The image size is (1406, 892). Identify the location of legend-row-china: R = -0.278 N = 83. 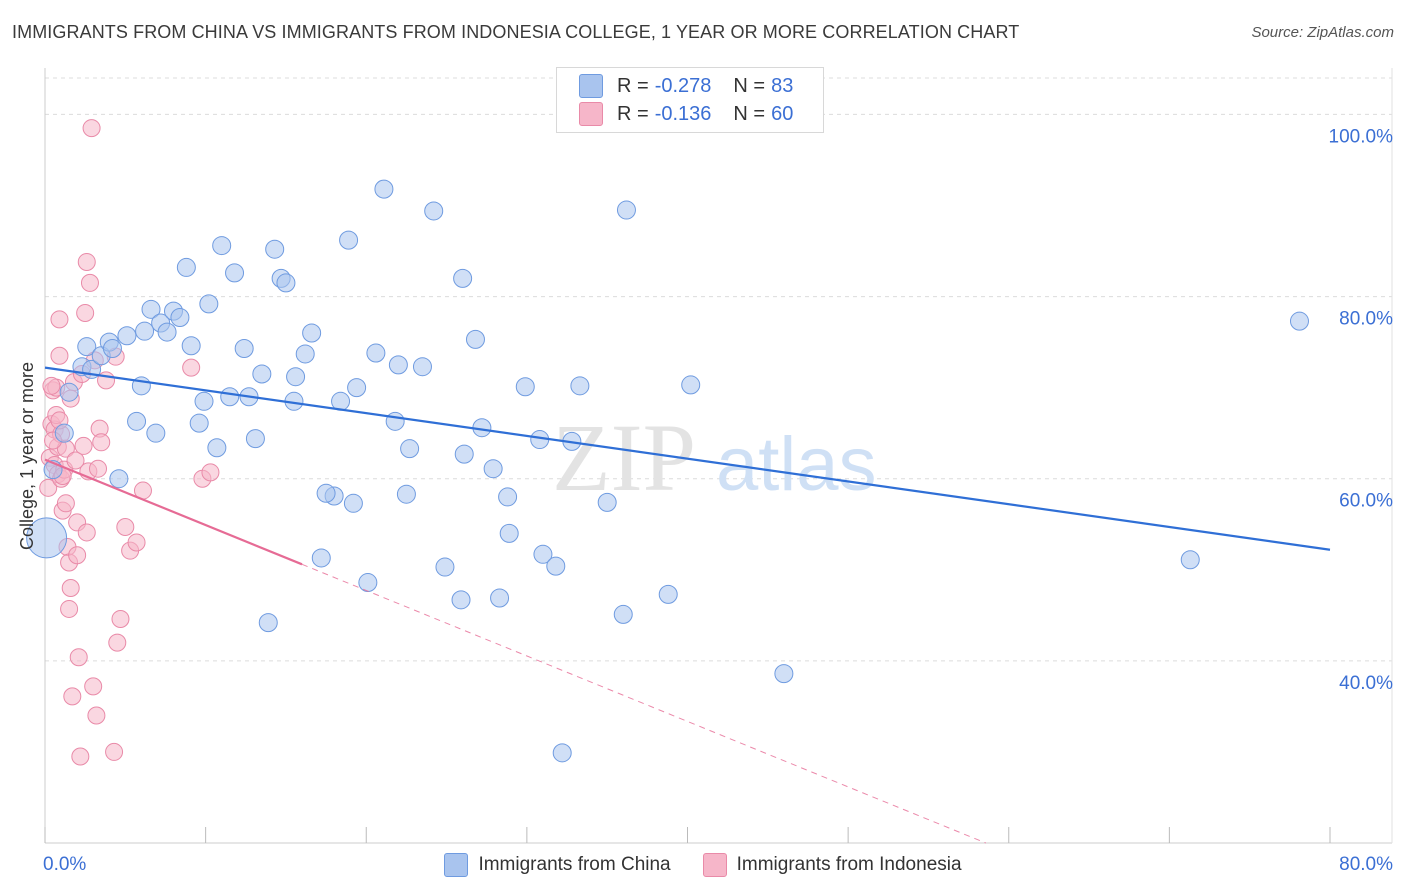
(686, 86).